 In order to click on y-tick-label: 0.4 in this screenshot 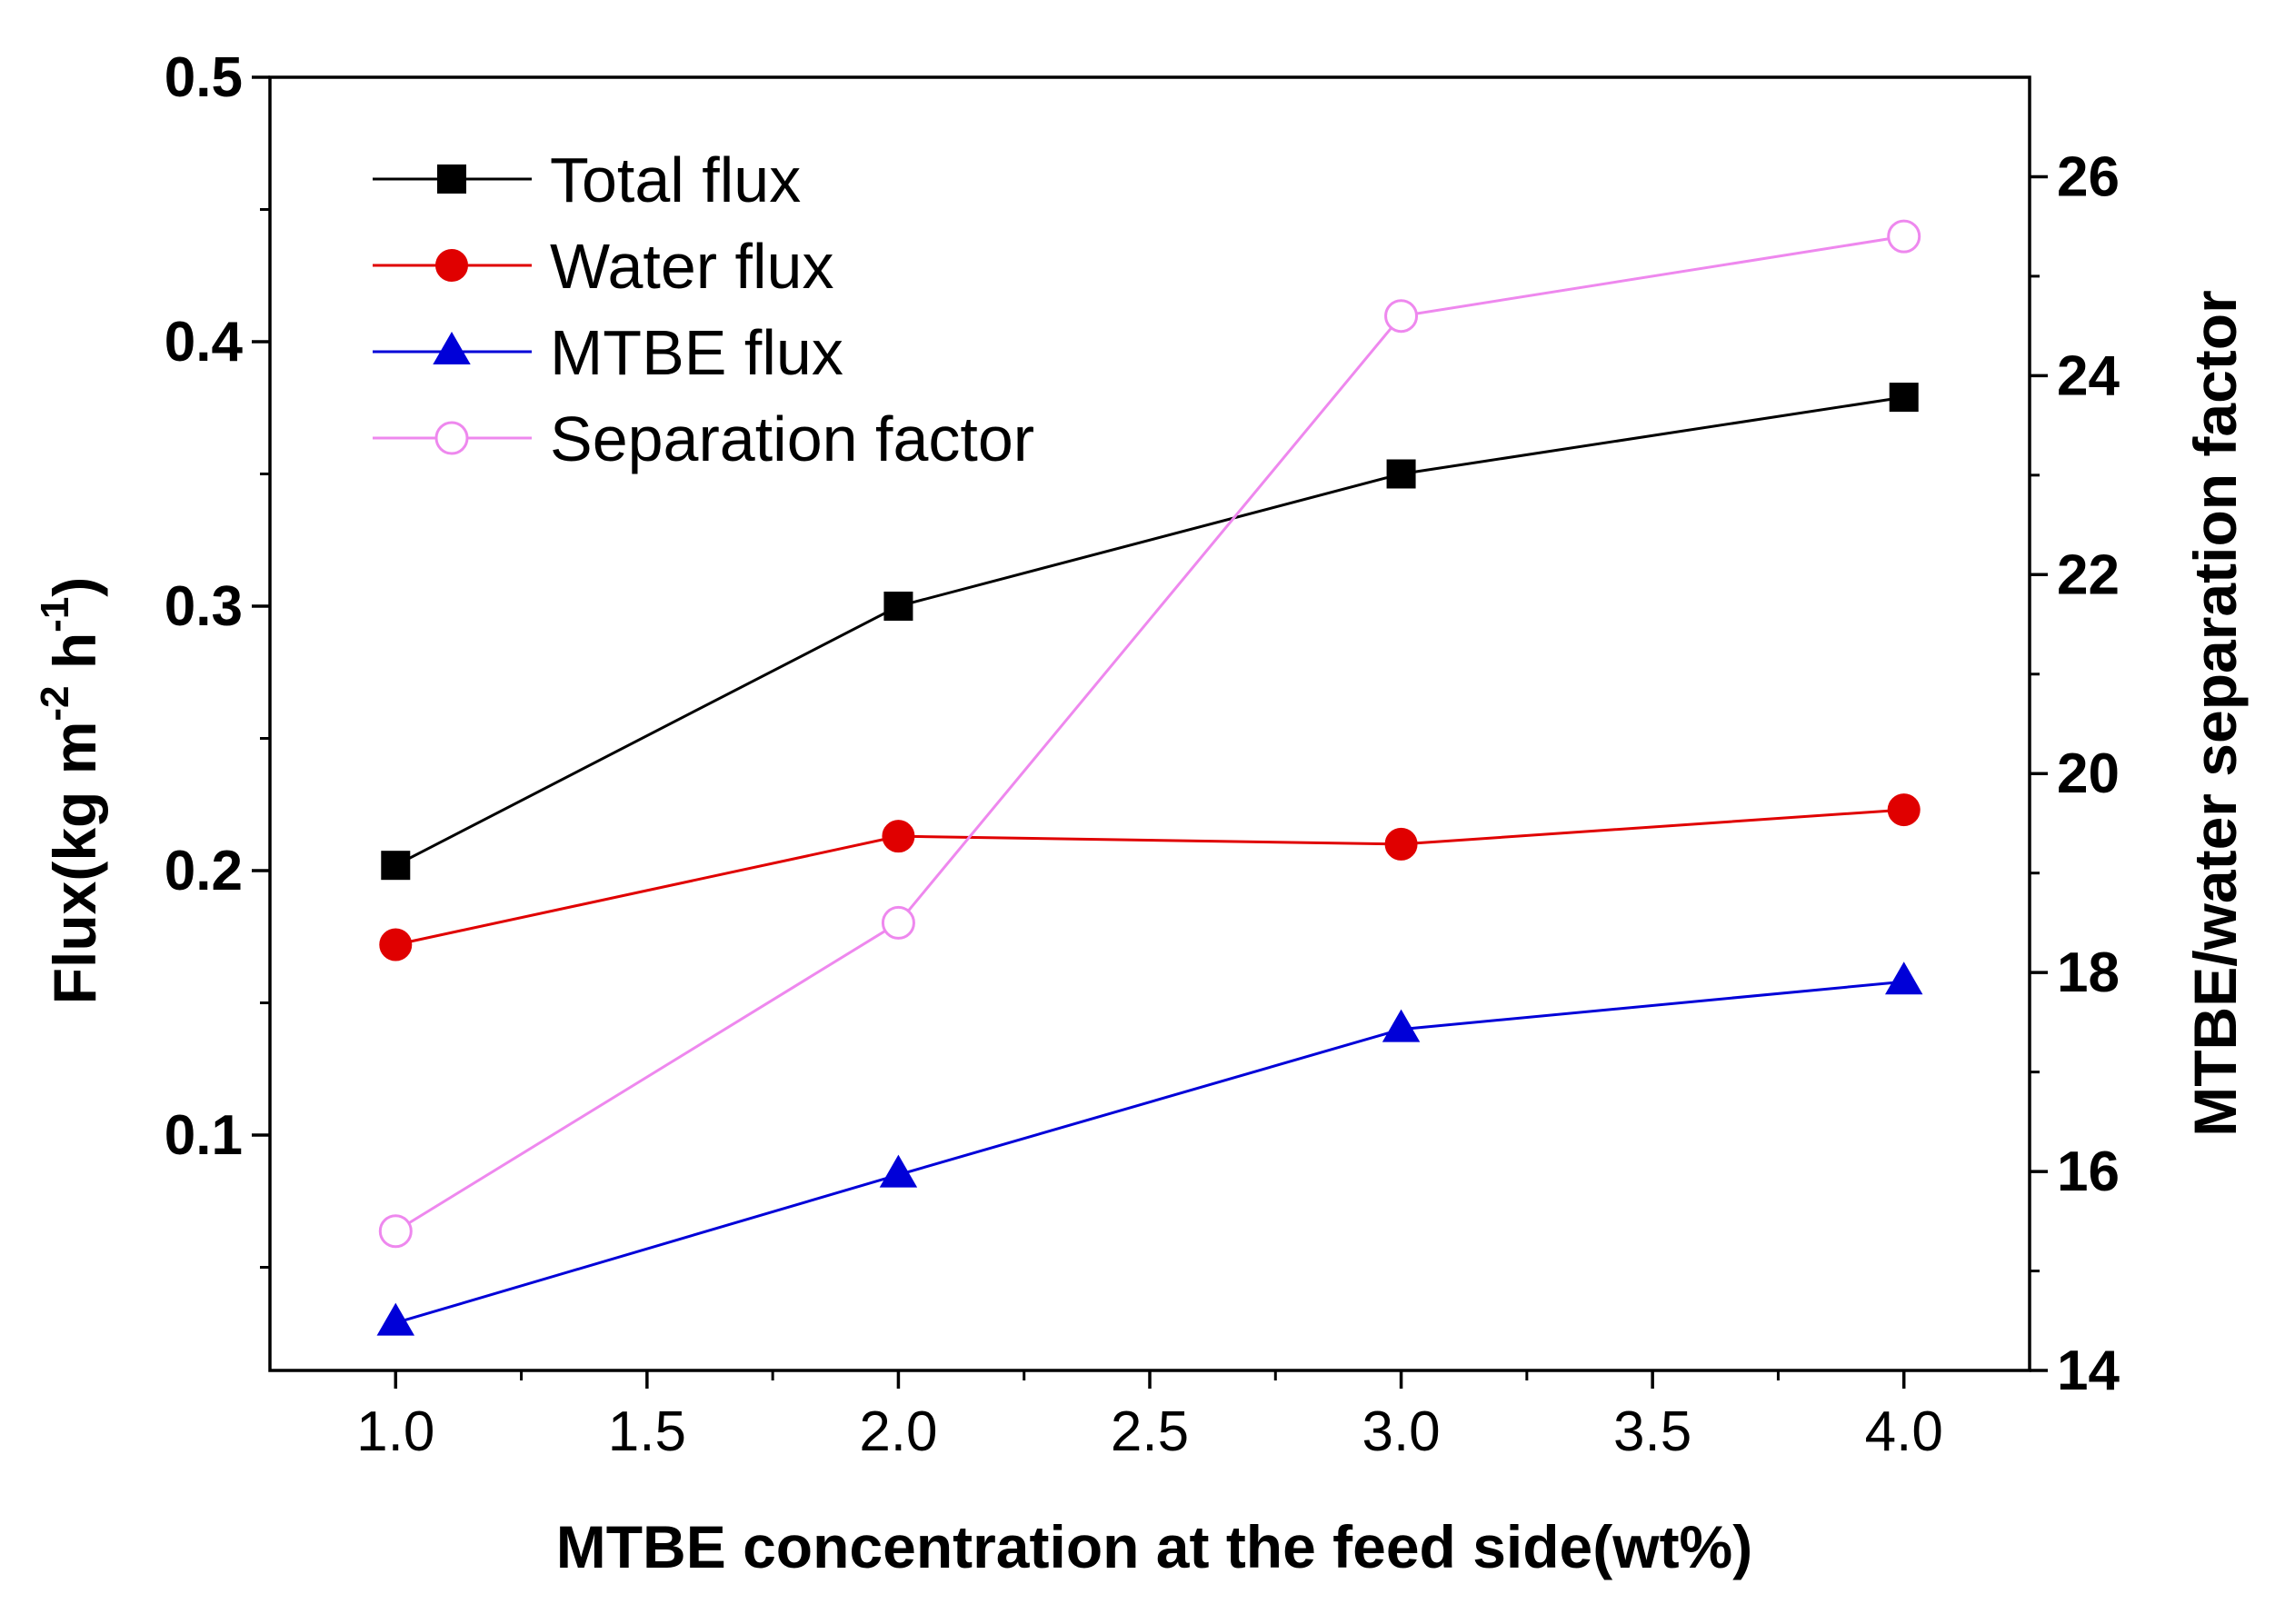, I will do `click(204, 342)`.